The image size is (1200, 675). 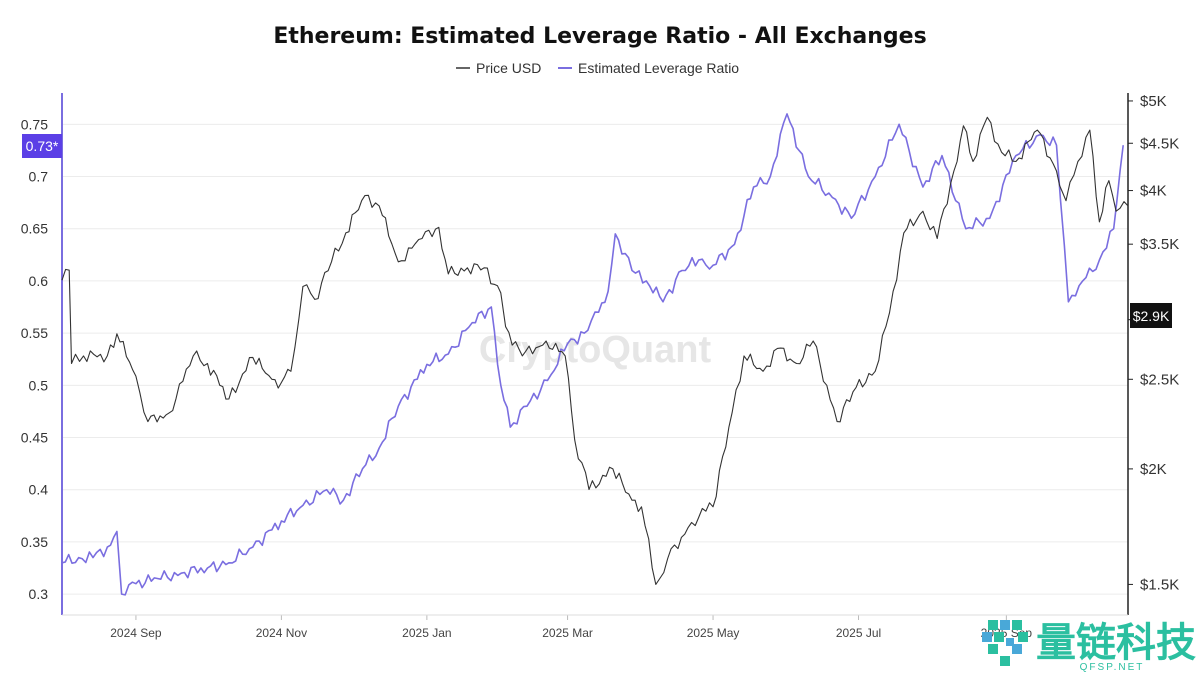 I want to click on brand-logo: 量链科技 QFSP.NET, so click(x=1089, y=646).